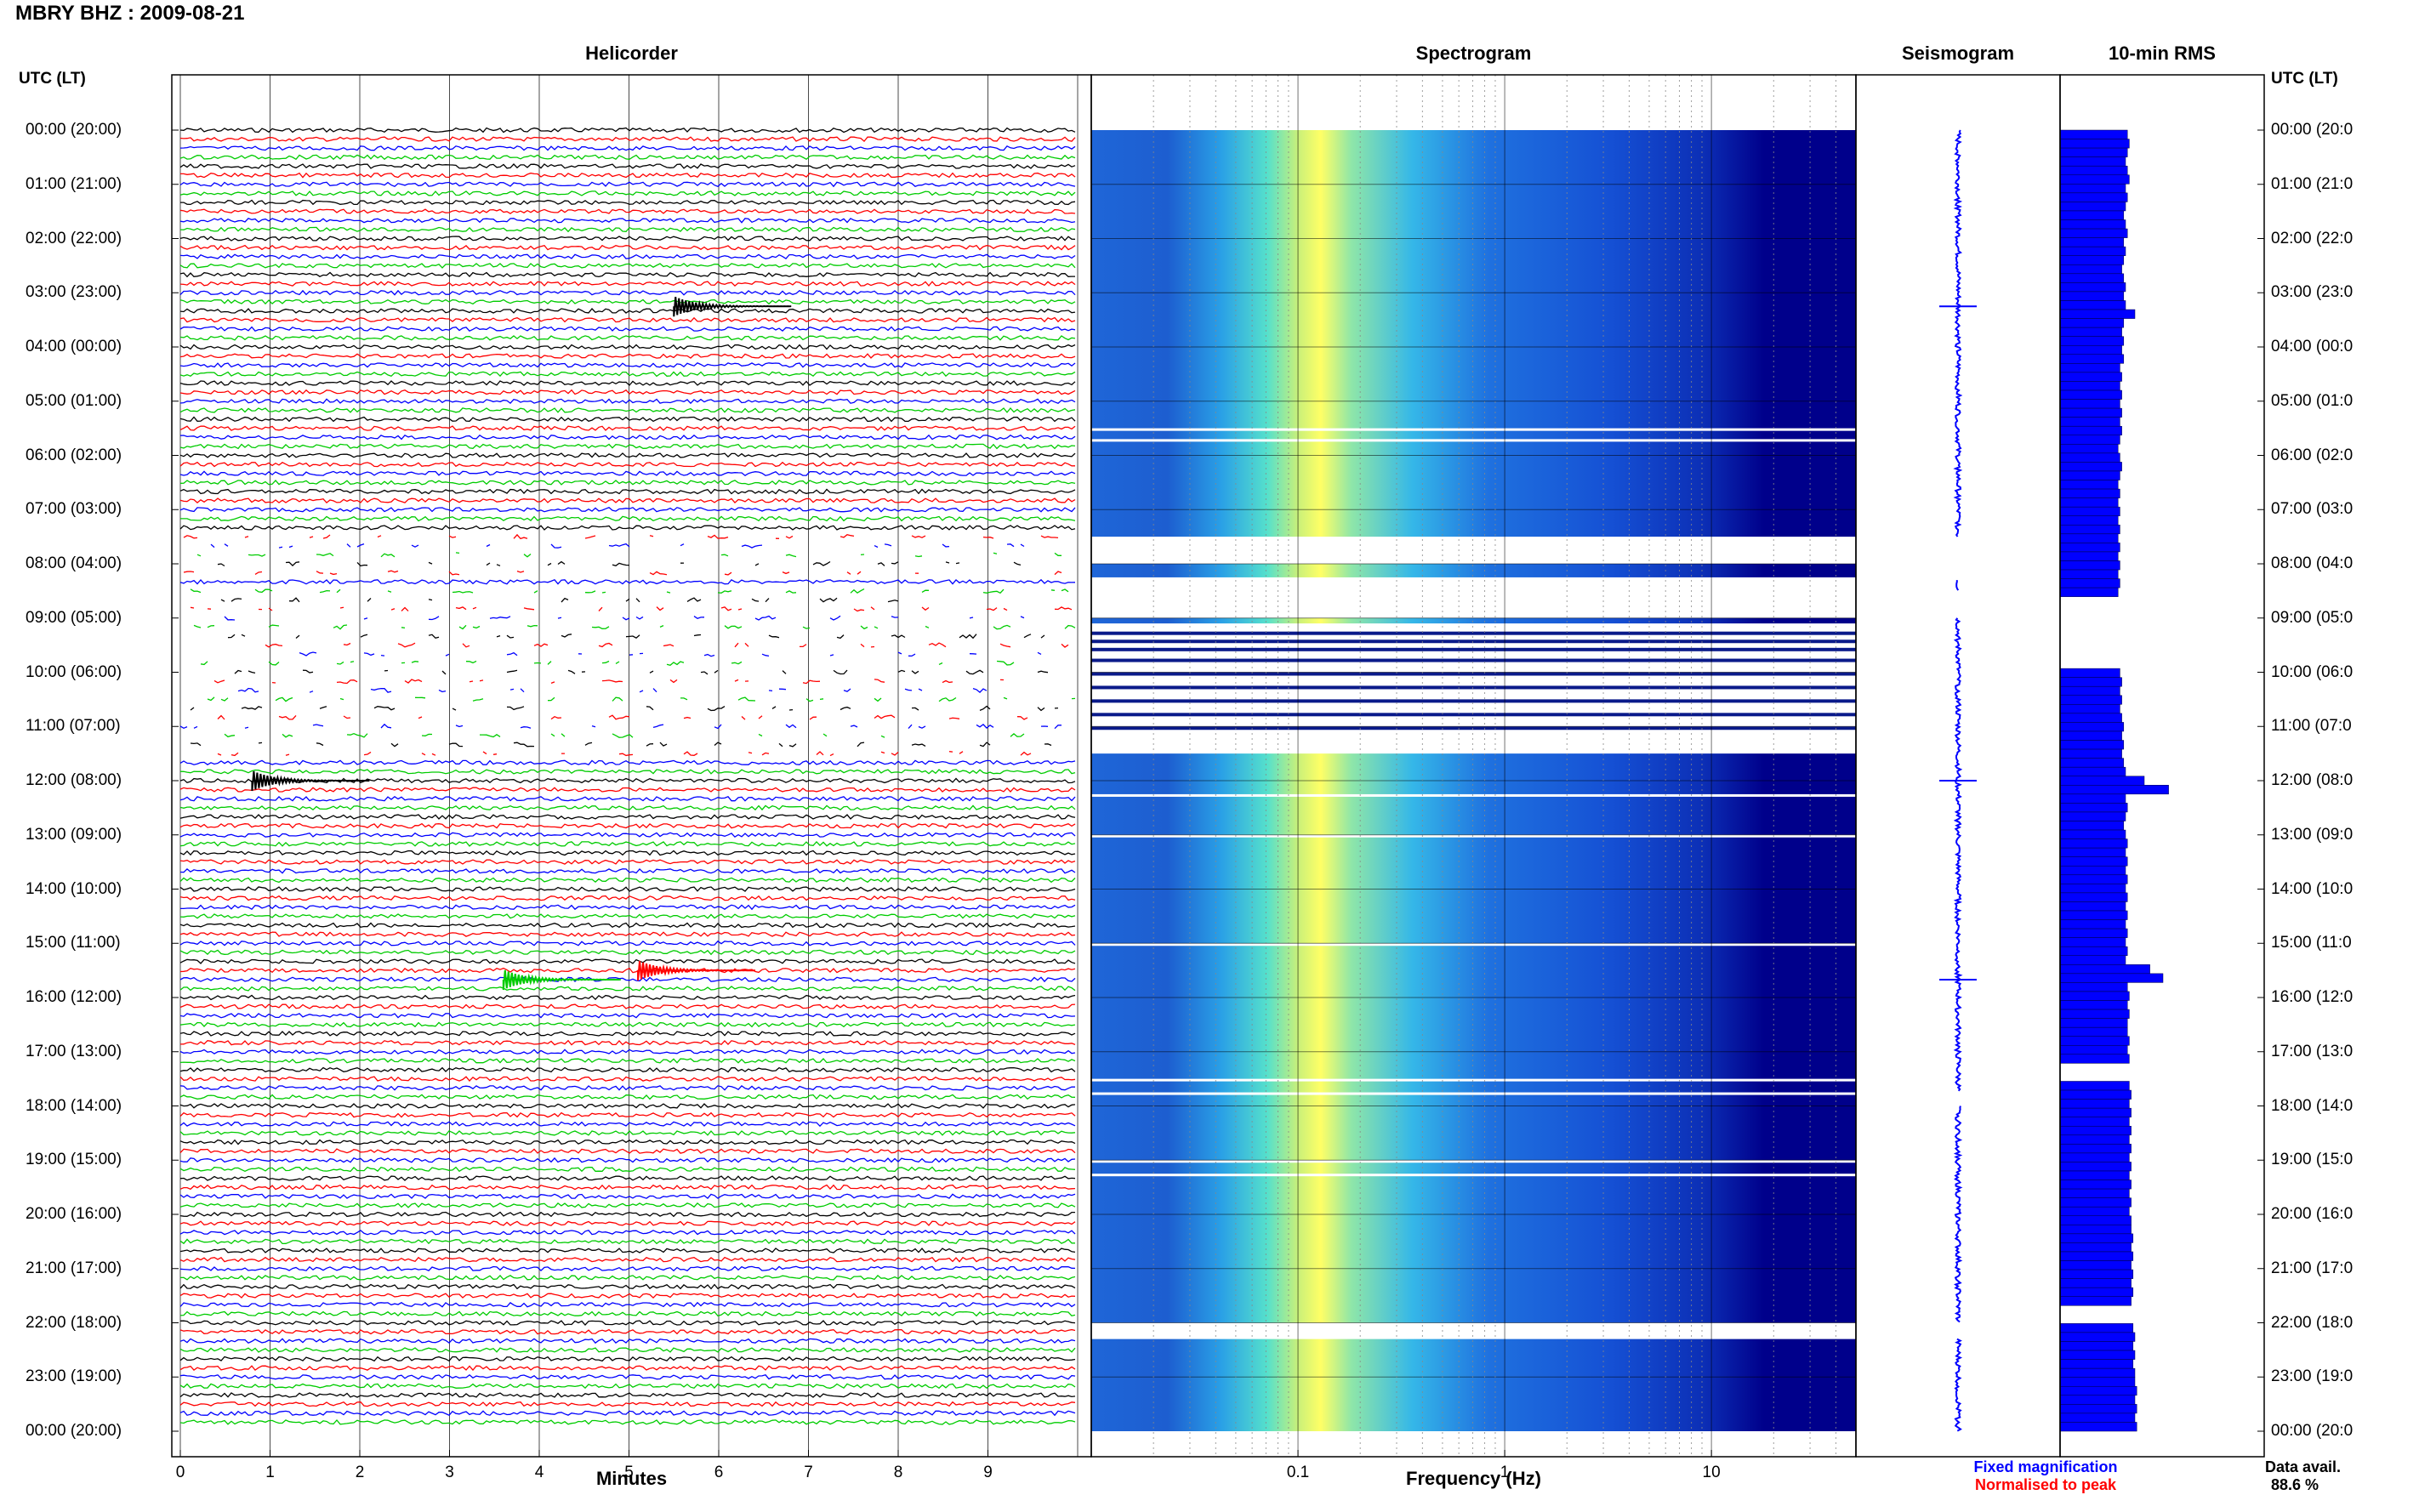 The image size is (2419, 1512). What do you see at coordinates (2311, 726) in the screenshot?
I see `time-label-right: 11:00 (07:0` at bounding box center [2311, 726].